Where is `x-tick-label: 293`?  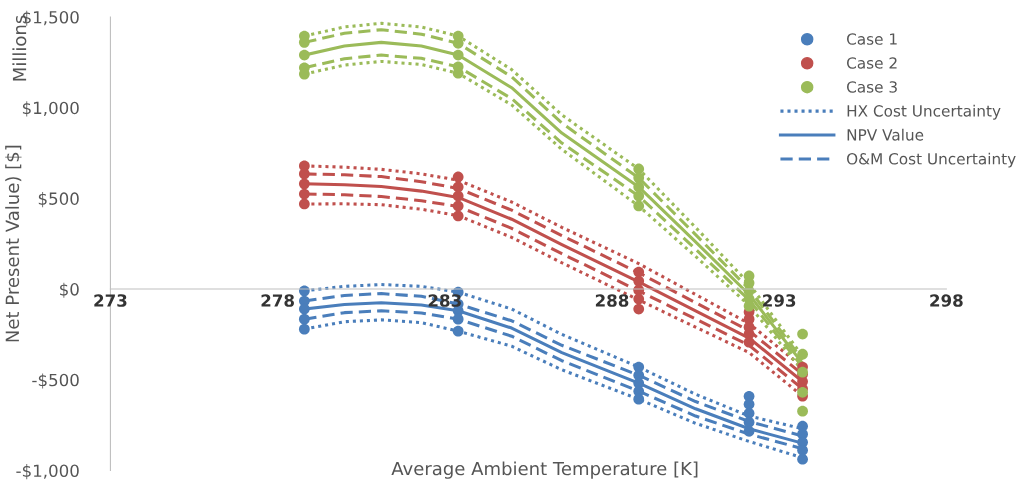
x-tick-label: 293 is located at coordinates (779, 300).